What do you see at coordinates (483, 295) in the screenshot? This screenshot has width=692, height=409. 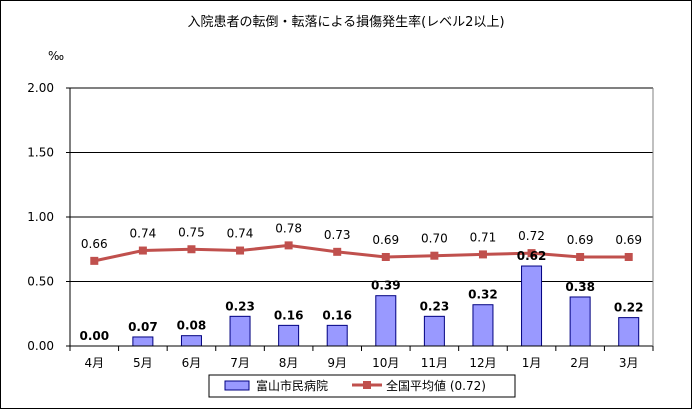 I see `bar-data-label: 0.32` at bounding box center [483, 295].